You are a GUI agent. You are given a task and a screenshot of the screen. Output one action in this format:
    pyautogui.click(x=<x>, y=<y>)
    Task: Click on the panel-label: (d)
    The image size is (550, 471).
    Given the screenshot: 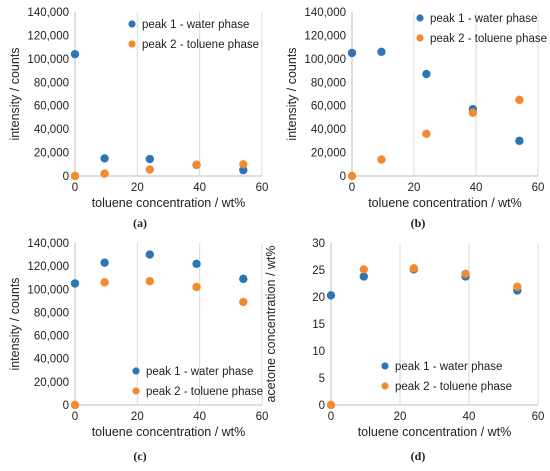 What is the action you would take?
    pyautogui.click(x=418, y=456)
    